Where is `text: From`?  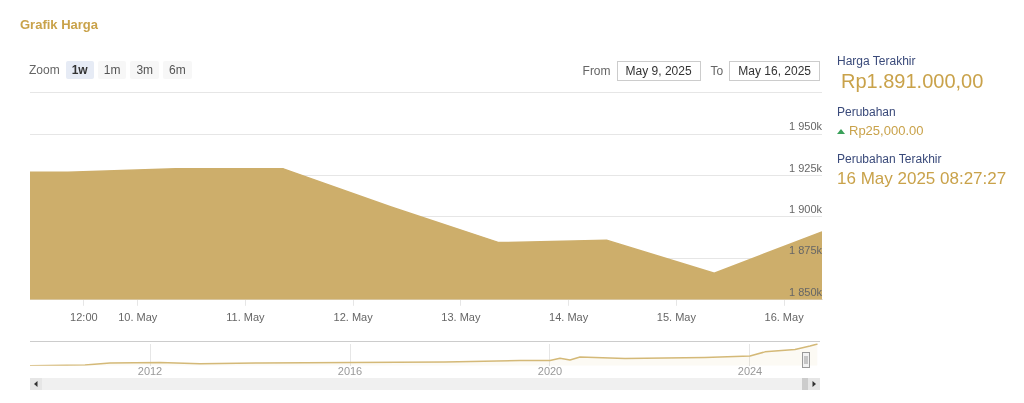
text: From is located at coordinates (596, 71).